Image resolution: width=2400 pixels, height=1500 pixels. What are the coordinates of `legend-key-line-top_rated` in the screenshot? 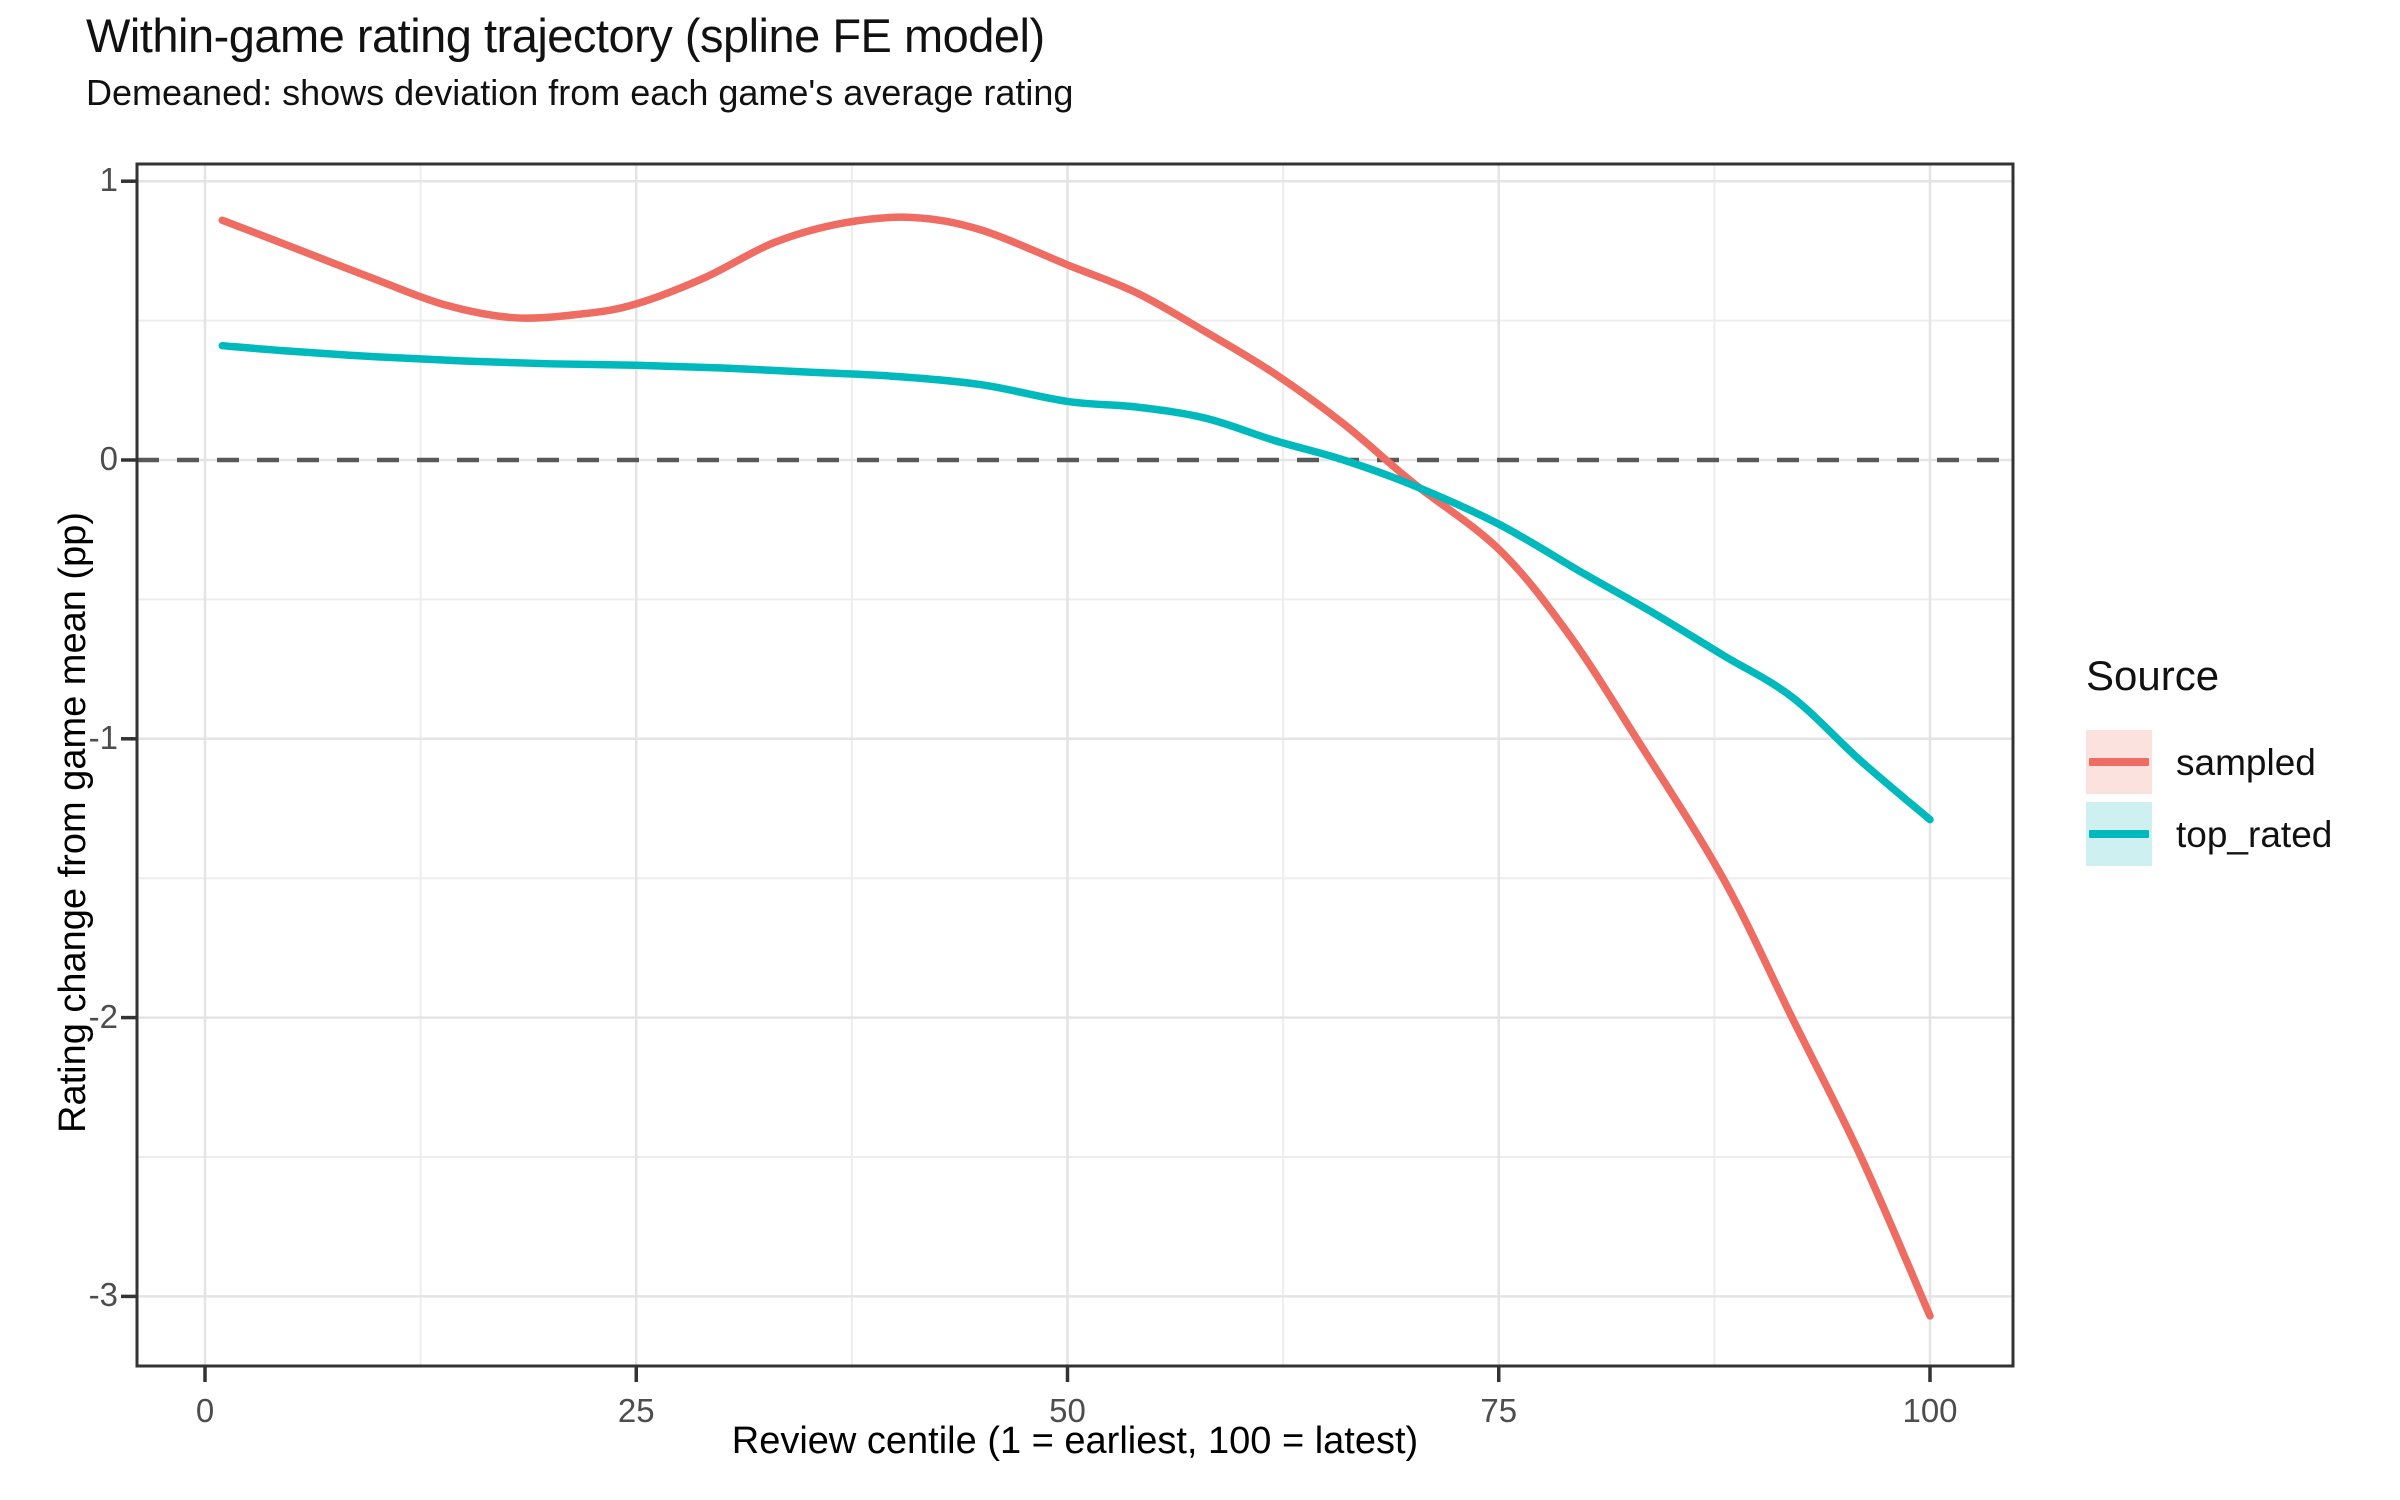 It's located at (2119, 834).